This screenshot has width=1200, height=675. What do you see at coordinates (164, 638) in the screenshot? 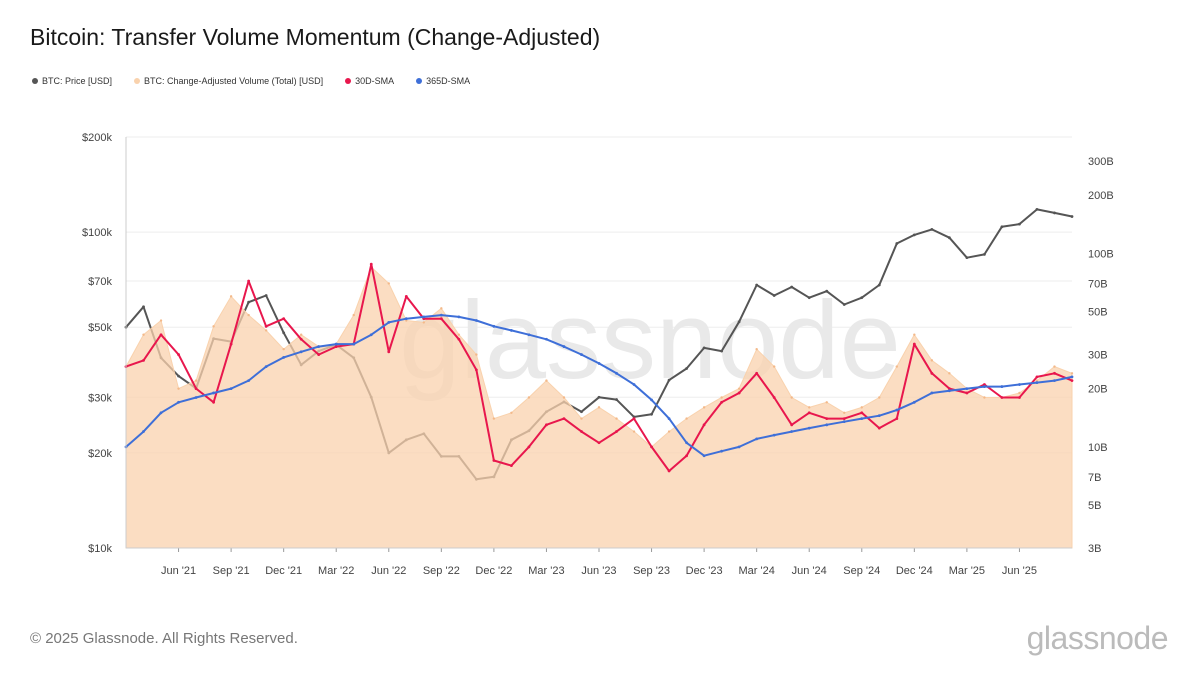
I see `copyright-footer: © 2025 Glassnode. All Rights Reserved.` at bounding box center [164, 638].